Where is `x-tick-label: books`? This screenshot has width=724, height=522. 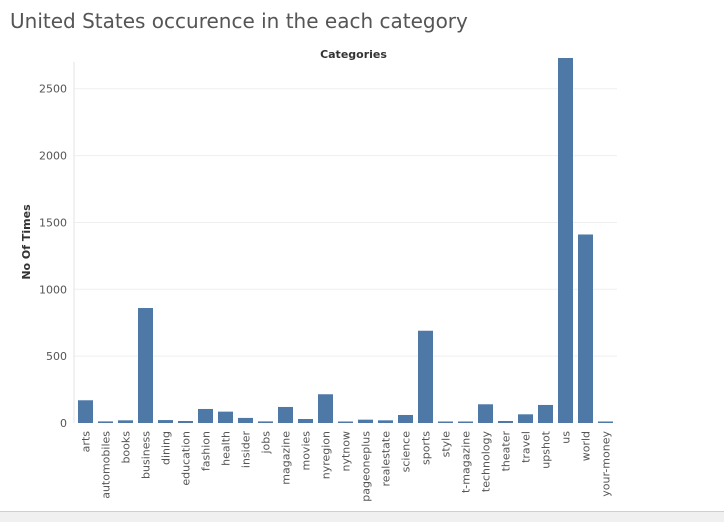 x-tick-label: books is located at coordinates (126, 447).